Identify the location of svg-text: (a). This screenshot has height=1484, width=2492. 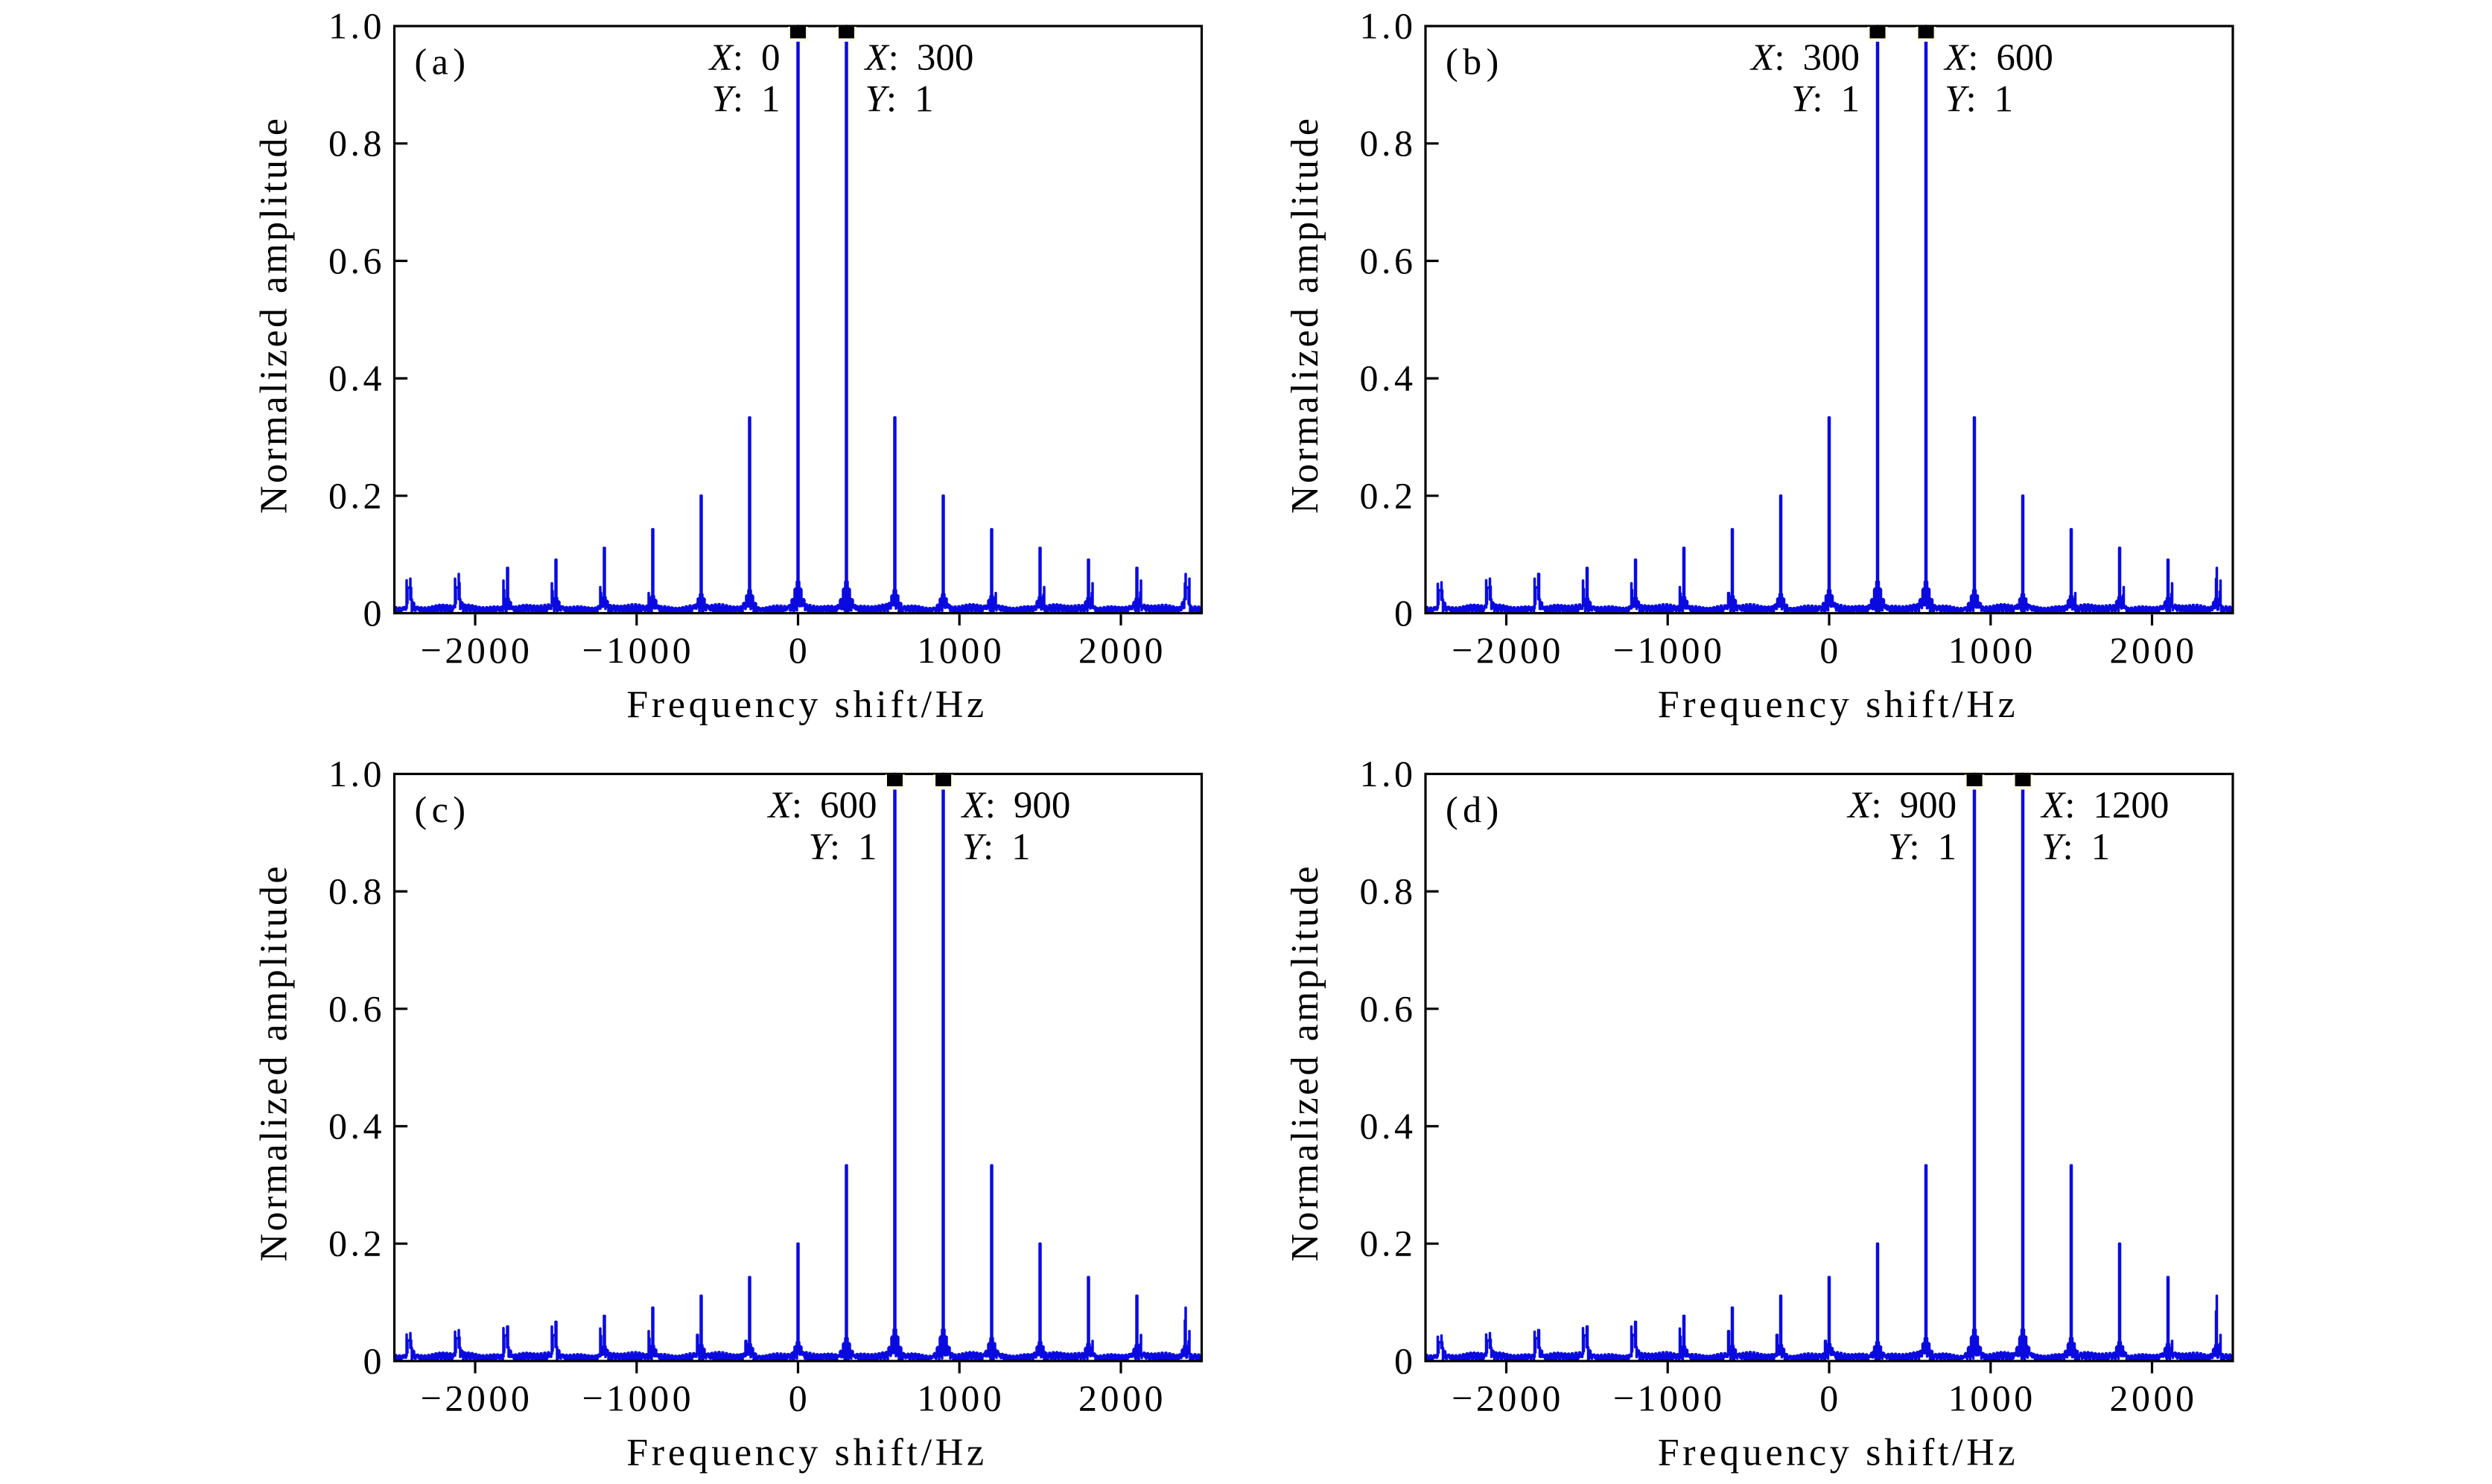
(443, 62).